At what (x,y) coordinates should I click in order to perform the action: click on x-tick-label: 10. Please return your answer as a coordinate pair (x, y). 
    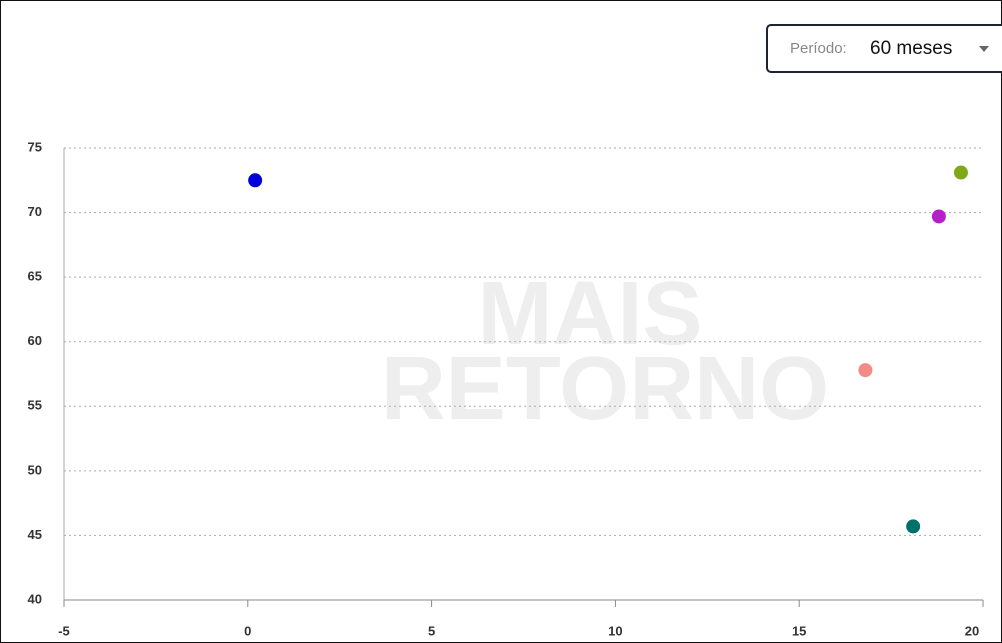
    Looking at the image, I should click on (615, 630).